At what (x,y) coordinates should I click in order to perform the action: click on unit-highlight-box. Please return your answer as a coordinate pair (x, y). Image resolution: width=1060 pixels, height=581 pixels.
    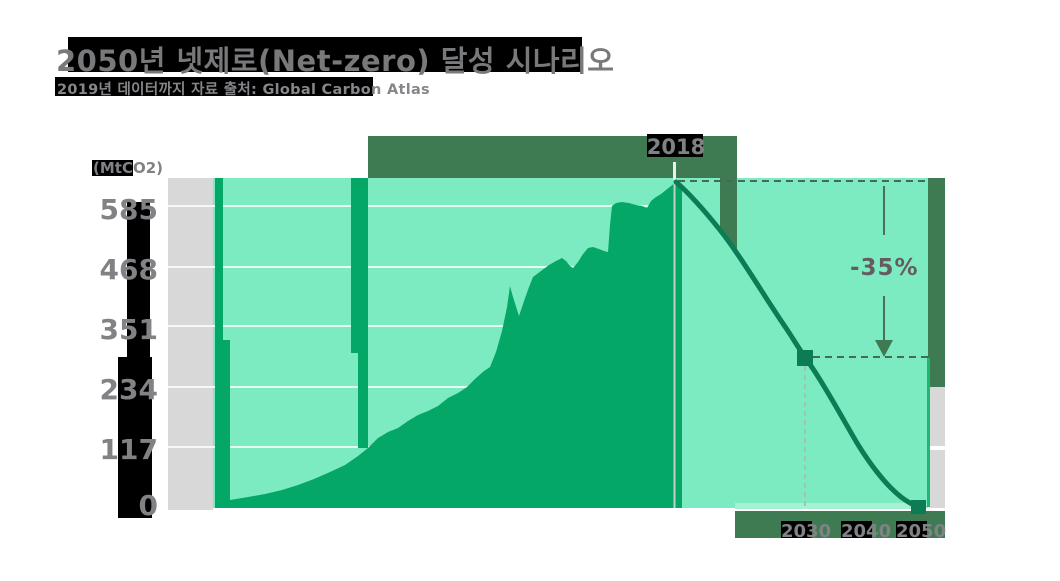
    Looking at the image, I should click on (112, 168).